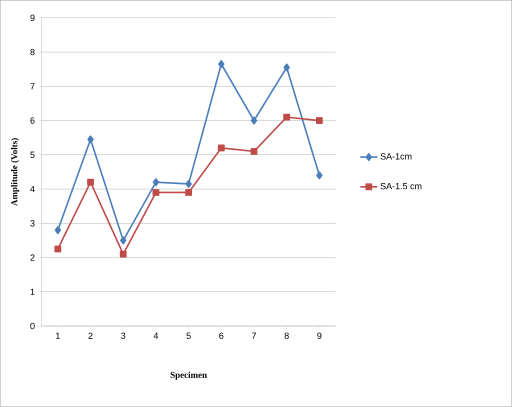  Describe the element at coordinates (32, 189) in the screenshot. I see `y-tick-label: 4` at that location.